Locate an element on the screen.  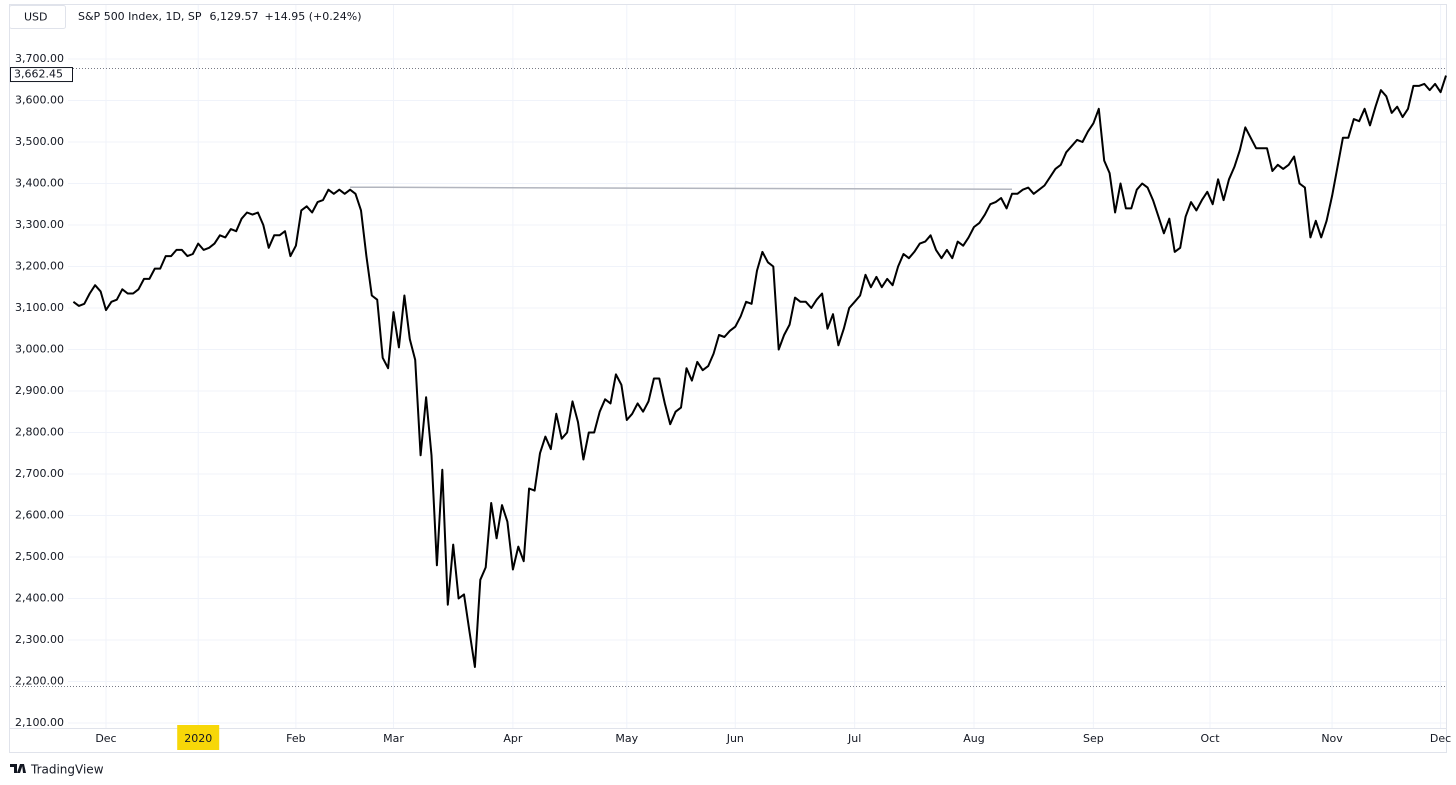
trend-line is located at coordinates (681, 188).